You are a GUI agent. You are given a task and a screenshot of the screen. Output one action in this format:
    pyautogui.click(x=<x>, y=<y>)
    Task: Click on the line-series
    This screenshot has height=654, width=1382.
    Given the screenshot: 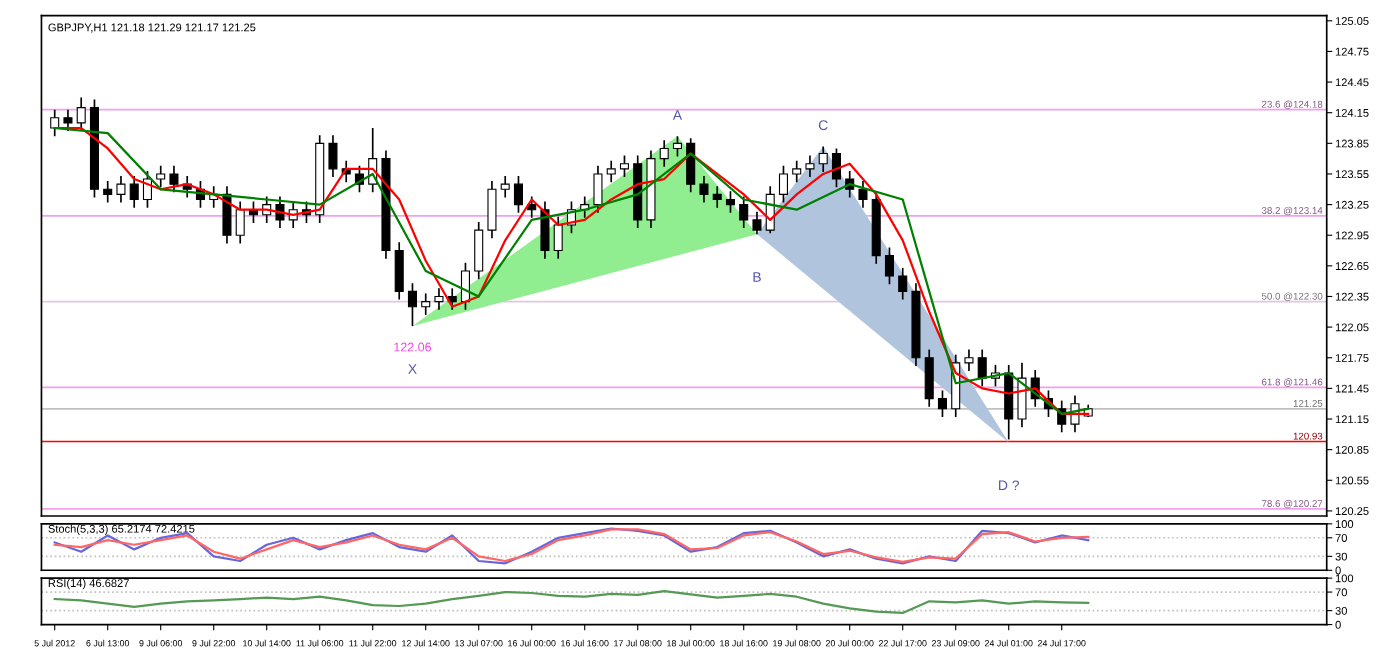 What is the action you would take?
    pyautogui.click(x=571, y=602)
    